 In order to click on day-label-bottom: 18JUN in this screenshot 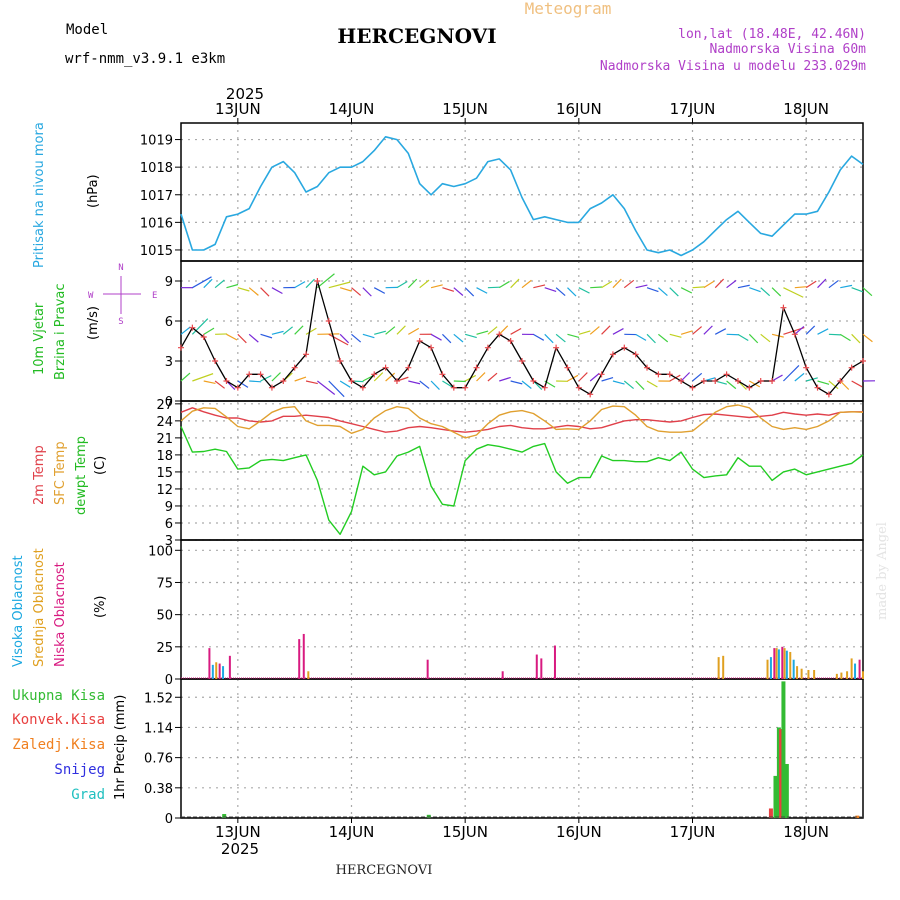, I will do `click(806, 832)`.